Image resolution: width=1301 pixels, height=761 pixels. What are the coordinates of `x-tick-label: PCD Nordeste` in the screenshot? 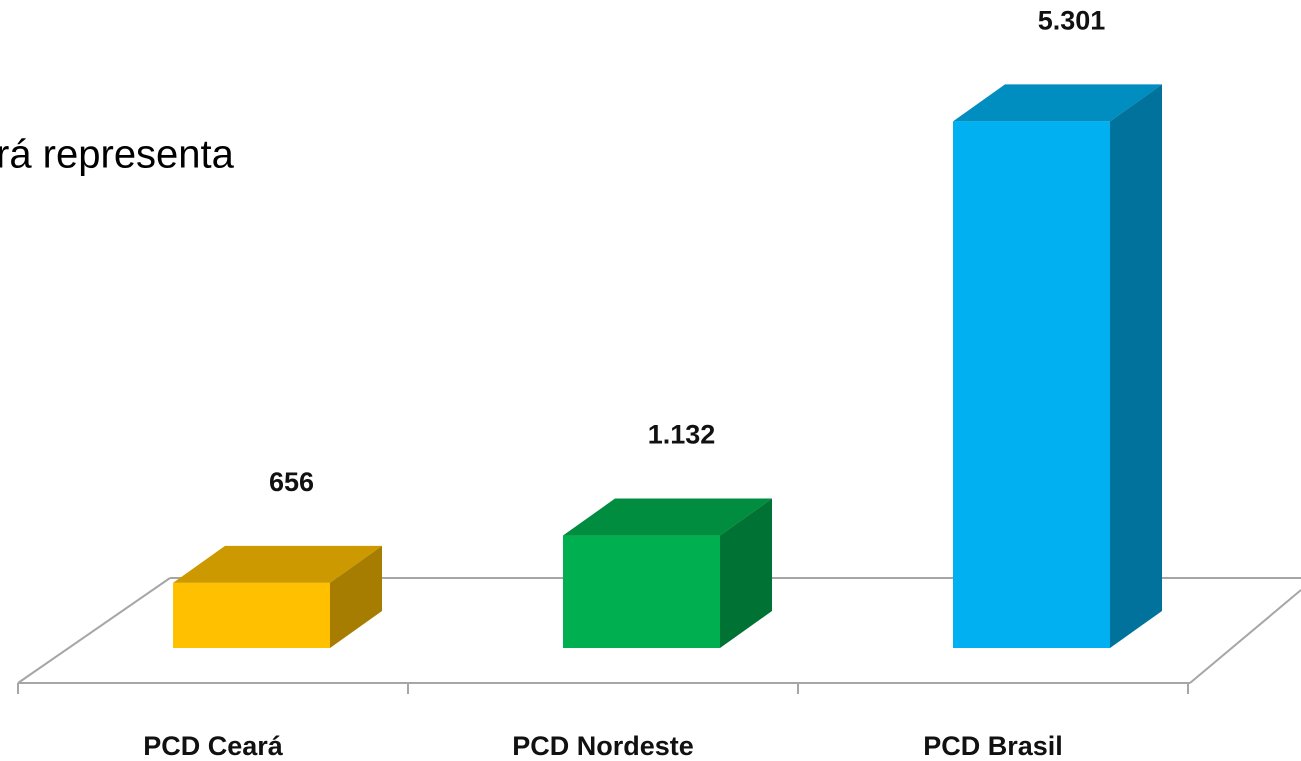 It's located at (603, 746).